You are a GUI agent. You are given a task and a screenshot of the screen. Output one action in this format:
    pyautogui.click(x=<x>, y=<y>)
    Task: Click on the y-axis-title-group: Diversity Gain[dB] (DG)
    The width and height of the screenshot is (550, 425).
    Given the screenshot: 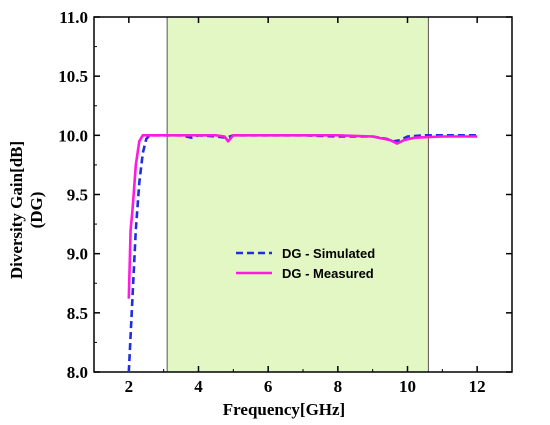 What is the action you would take?
    pyautogui.click(x=26, y=210)
    